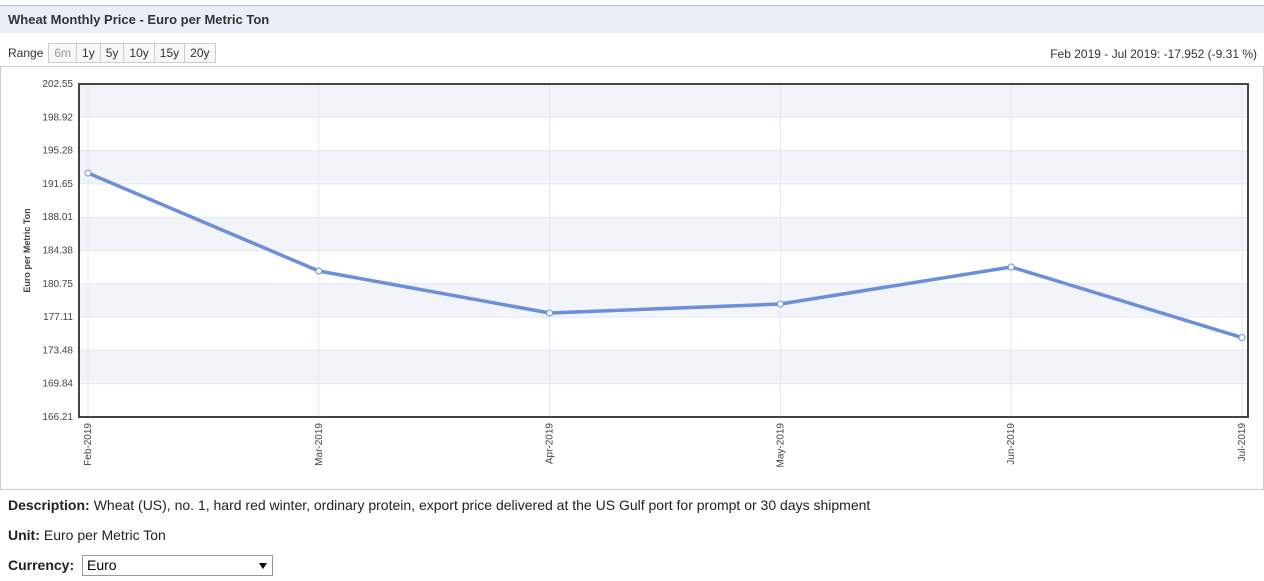 This screenshot has height=581, width=1264. What do you see at coordinates (550, 444) in the screenshot?
I see `x-tick-label: Apr-2019` at bounding box center [550, 444].